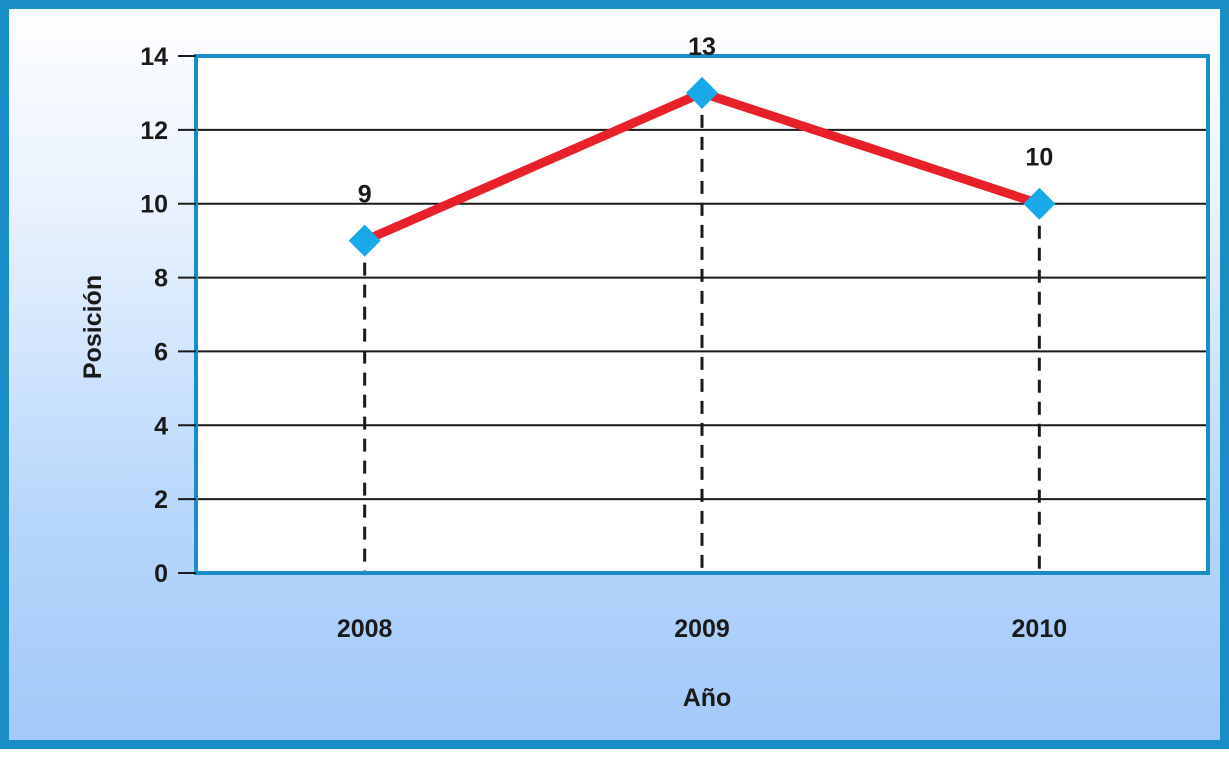 The width and height of the screenshot is (1229, 758). What do you see at coordinates (1039, 158) in the screenshot?
I see `data-label: 10` at bounding box center [1039, 158].